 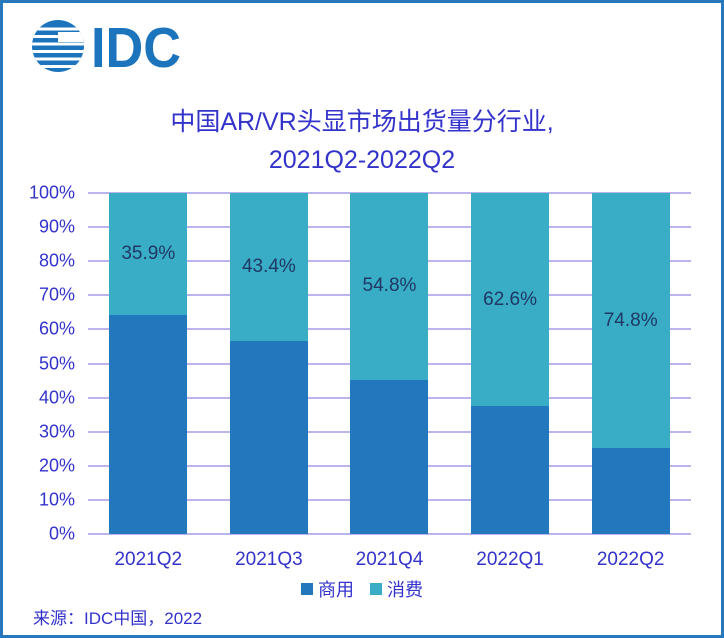 What do you see at coordinates (362, 141) in the screenshot?
I see `chart-title: 中国AR/VR头显市场出货量分行业, 2021Q2-2022Q2` at bounding box center [362, 141].